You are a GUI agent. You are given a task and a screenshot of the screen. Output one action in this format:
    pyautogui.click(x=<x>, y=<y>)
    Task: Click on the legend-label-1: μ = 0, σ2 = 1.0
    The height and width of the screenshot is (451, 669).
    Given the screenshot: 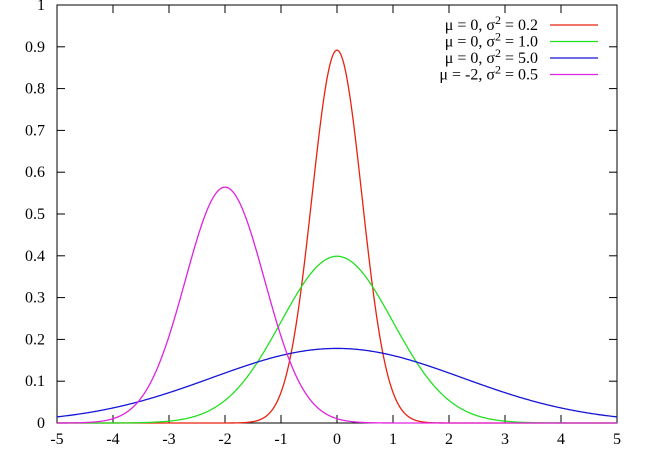 What is the action you would take?
    pyautogui.click(x=491, y=40)
    